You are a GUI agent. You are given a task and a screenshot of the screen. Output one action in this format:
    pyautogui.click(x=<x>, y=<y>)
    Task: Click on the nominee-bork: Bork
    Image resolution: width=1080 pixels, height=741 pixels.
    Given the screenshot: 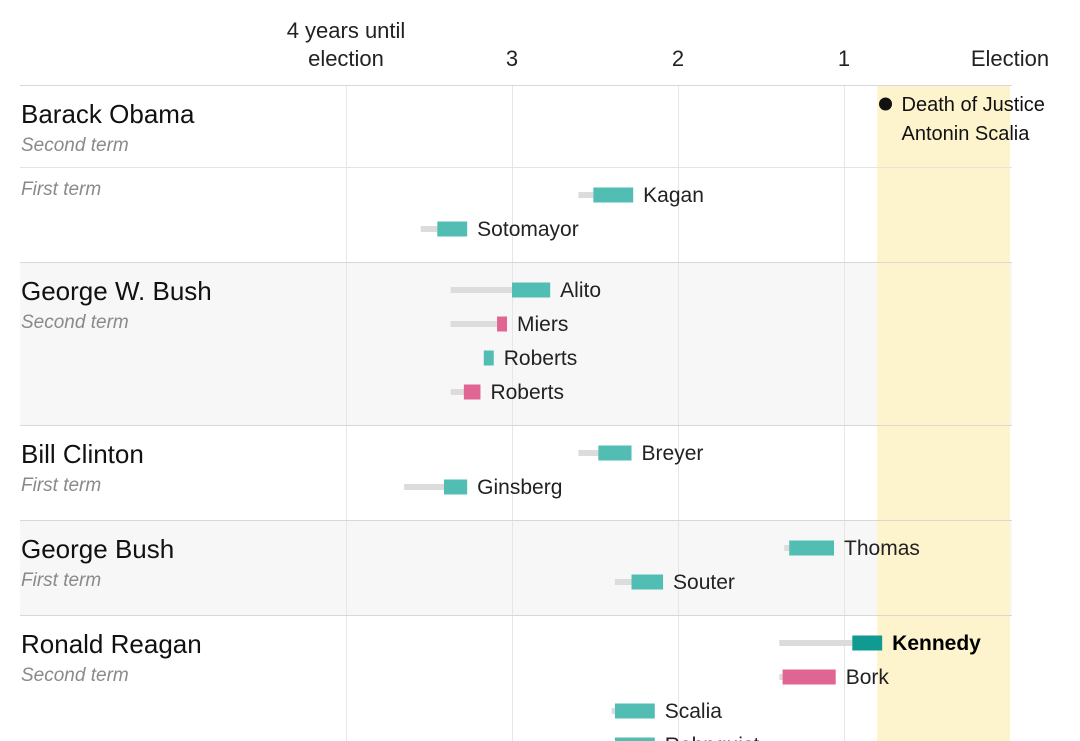 What is the action you would take?
    pyautogui.click(x=834, y=677)
    